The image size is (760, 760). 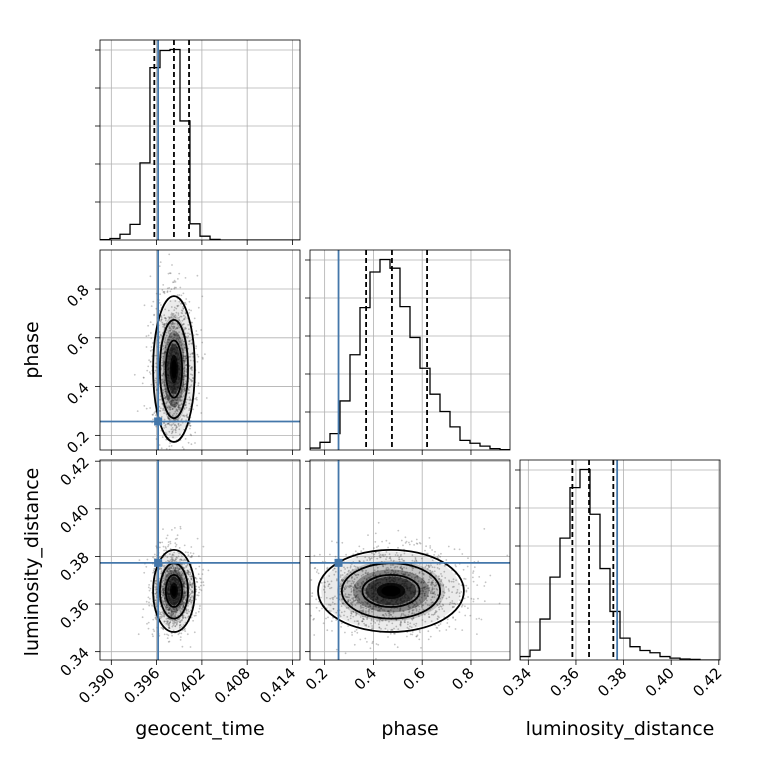 What do you see at coordinates (78, 345) in the screenshot?
I see `y-tick-label: 0.6` at bounding box center [78, 345].